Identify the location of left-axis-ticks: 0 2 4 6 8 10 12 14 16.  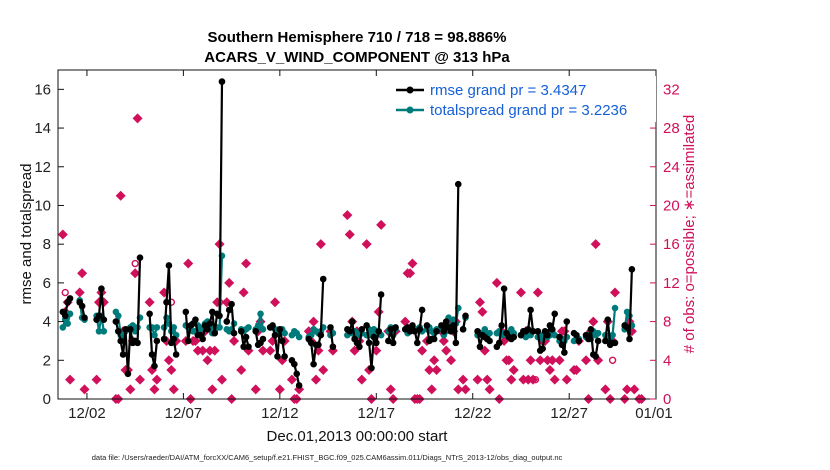
(49, 244).